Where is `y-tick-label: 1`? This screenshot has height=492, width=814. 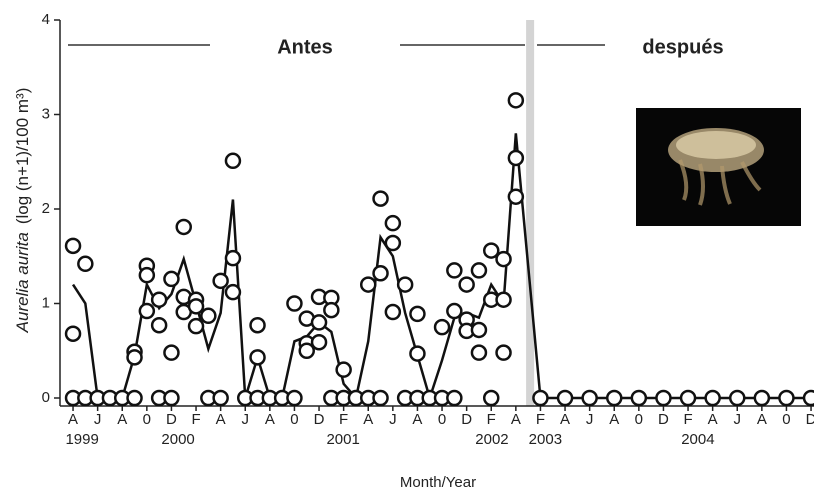
y-tick-label: 1 is located at coordinates (46, 302).